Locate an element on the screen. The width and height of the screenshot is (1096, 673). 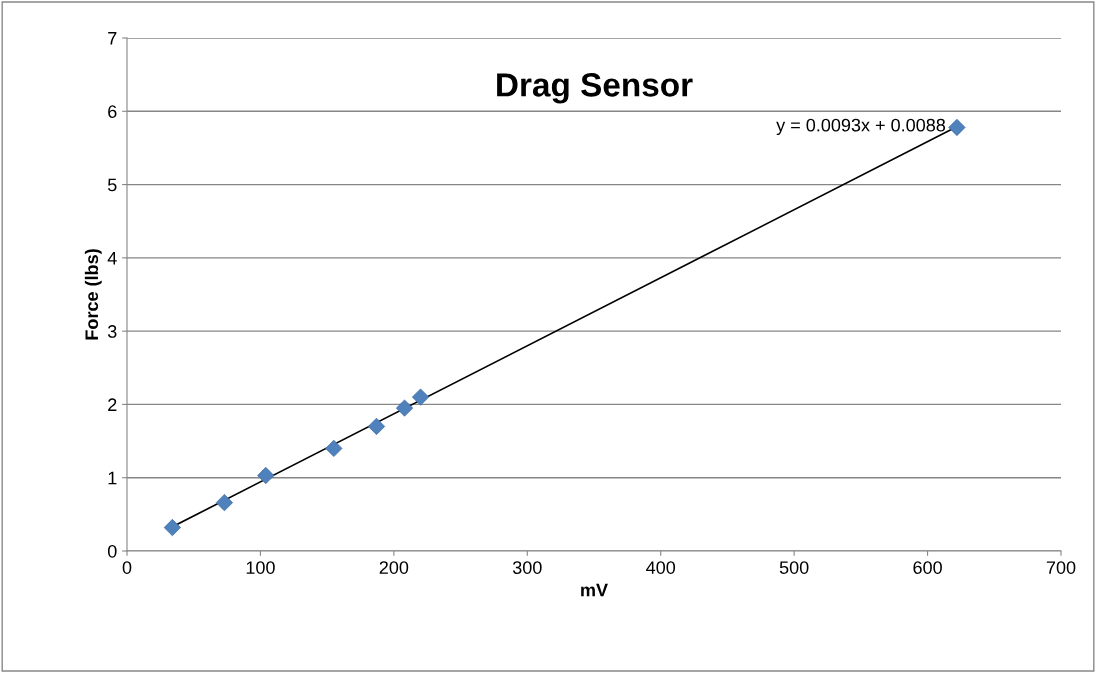
y-tick-label: 7 is located at coordinates (112, 38).